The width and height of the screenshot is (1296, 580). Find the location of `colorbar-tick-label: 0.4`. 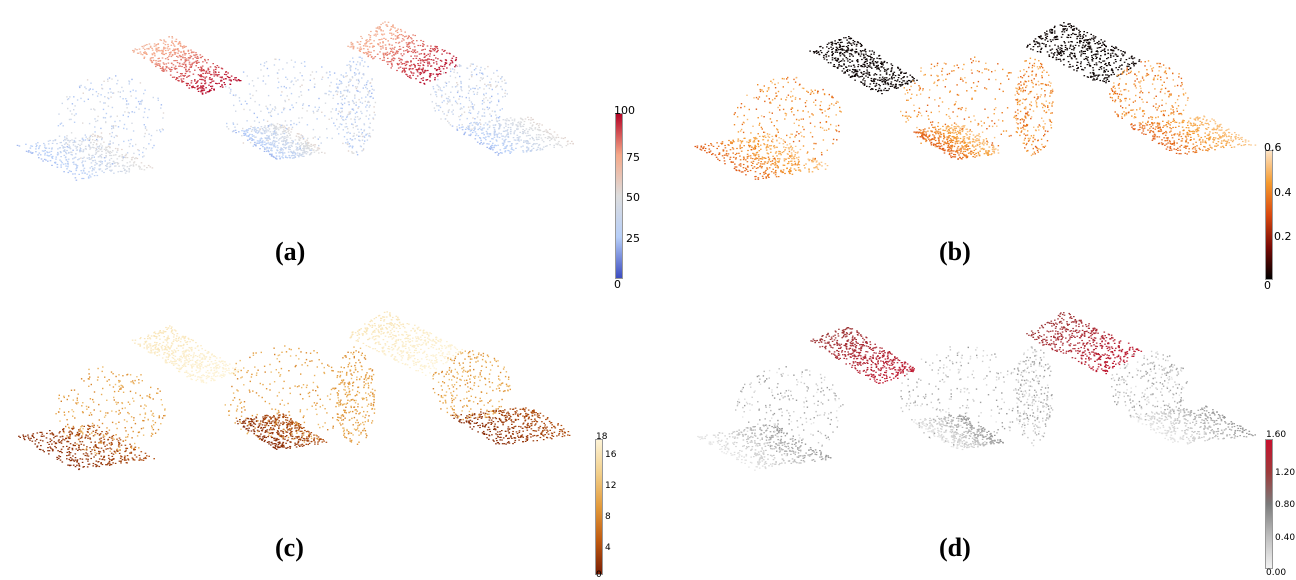

colorbar-tick-label: 0.4 is located at coordinates (1283, 192).